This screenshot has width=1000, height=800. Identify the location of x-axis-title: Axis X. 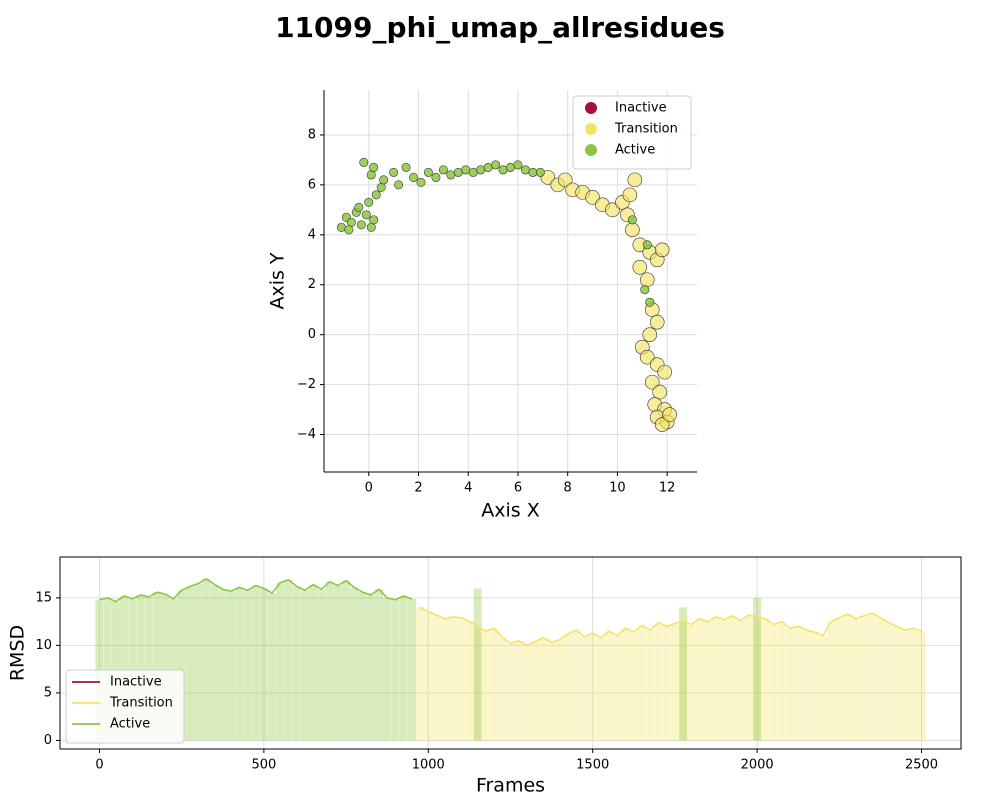
(510, 511).